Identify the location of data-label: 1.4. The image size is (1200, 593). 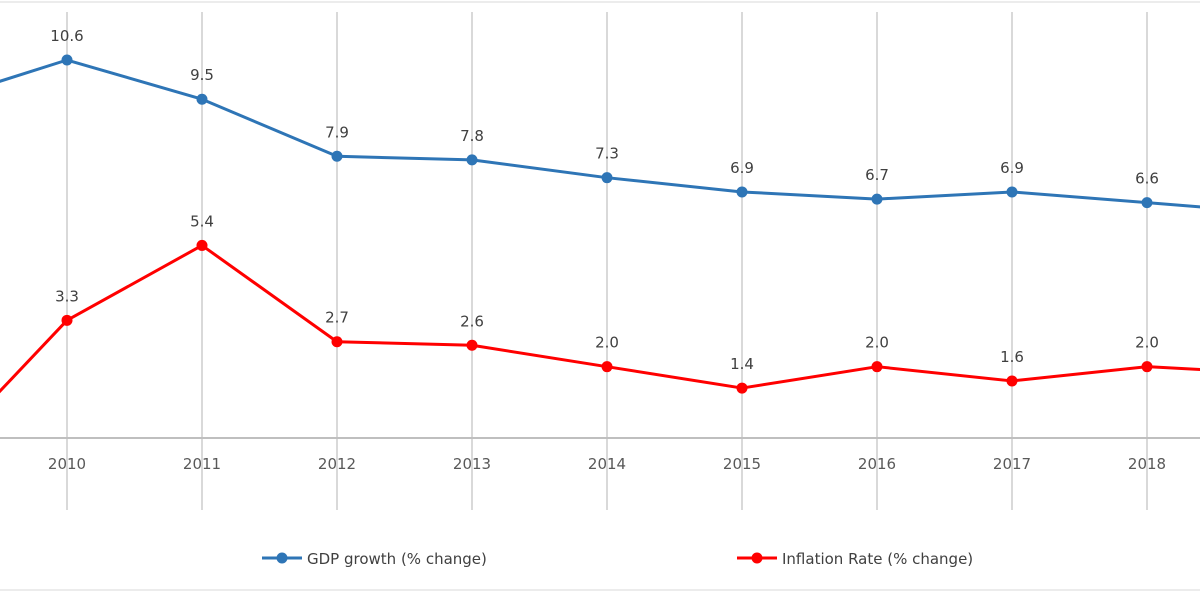
(742, 364).